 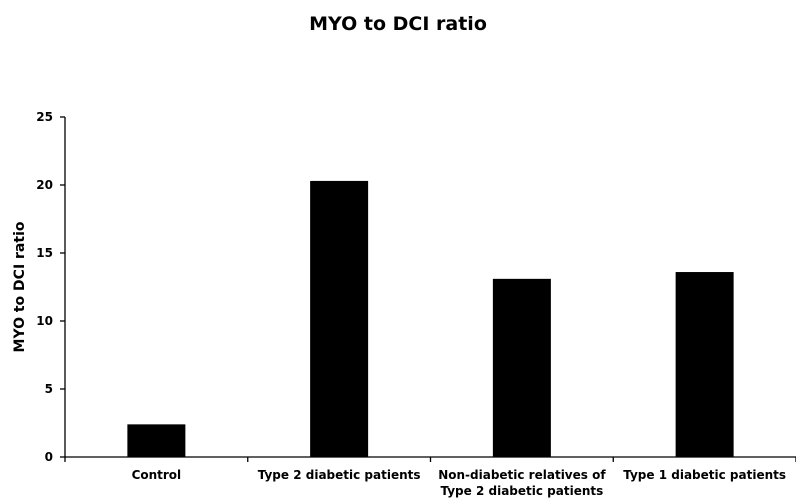 I want to click on y-tick-label: 0, so click(x=49, y=457).